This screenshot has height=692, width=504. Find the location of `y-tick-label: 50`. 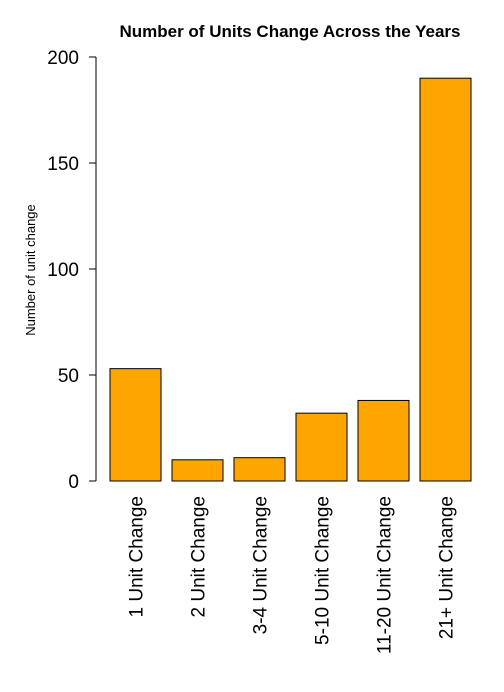

y-tick-label: 50 is located at coordinates (68, 376).